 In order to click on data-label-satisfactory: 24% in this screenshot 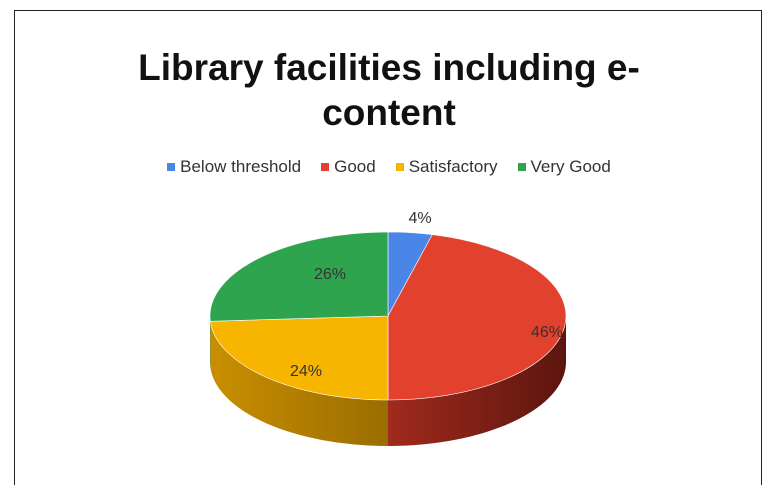, I will do `click(306, 371)`.